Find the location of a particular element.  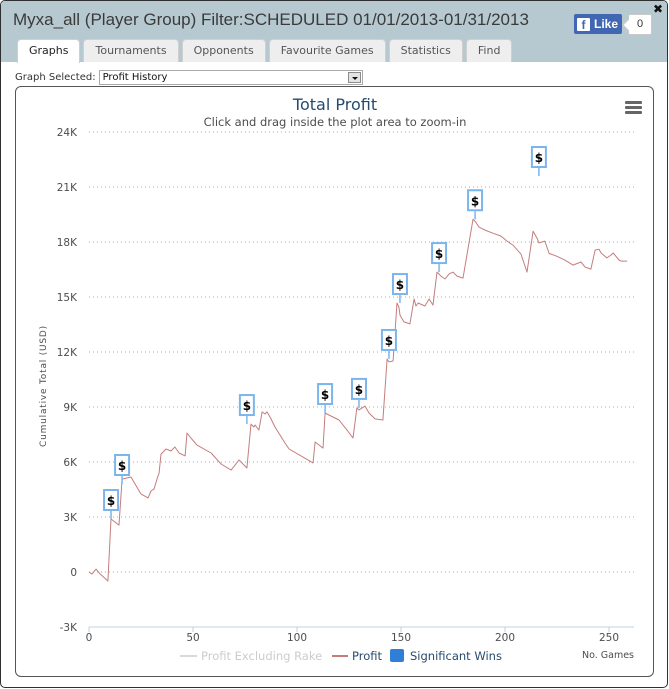

facebook-like-label: Like is located at coordinates (606, 24).